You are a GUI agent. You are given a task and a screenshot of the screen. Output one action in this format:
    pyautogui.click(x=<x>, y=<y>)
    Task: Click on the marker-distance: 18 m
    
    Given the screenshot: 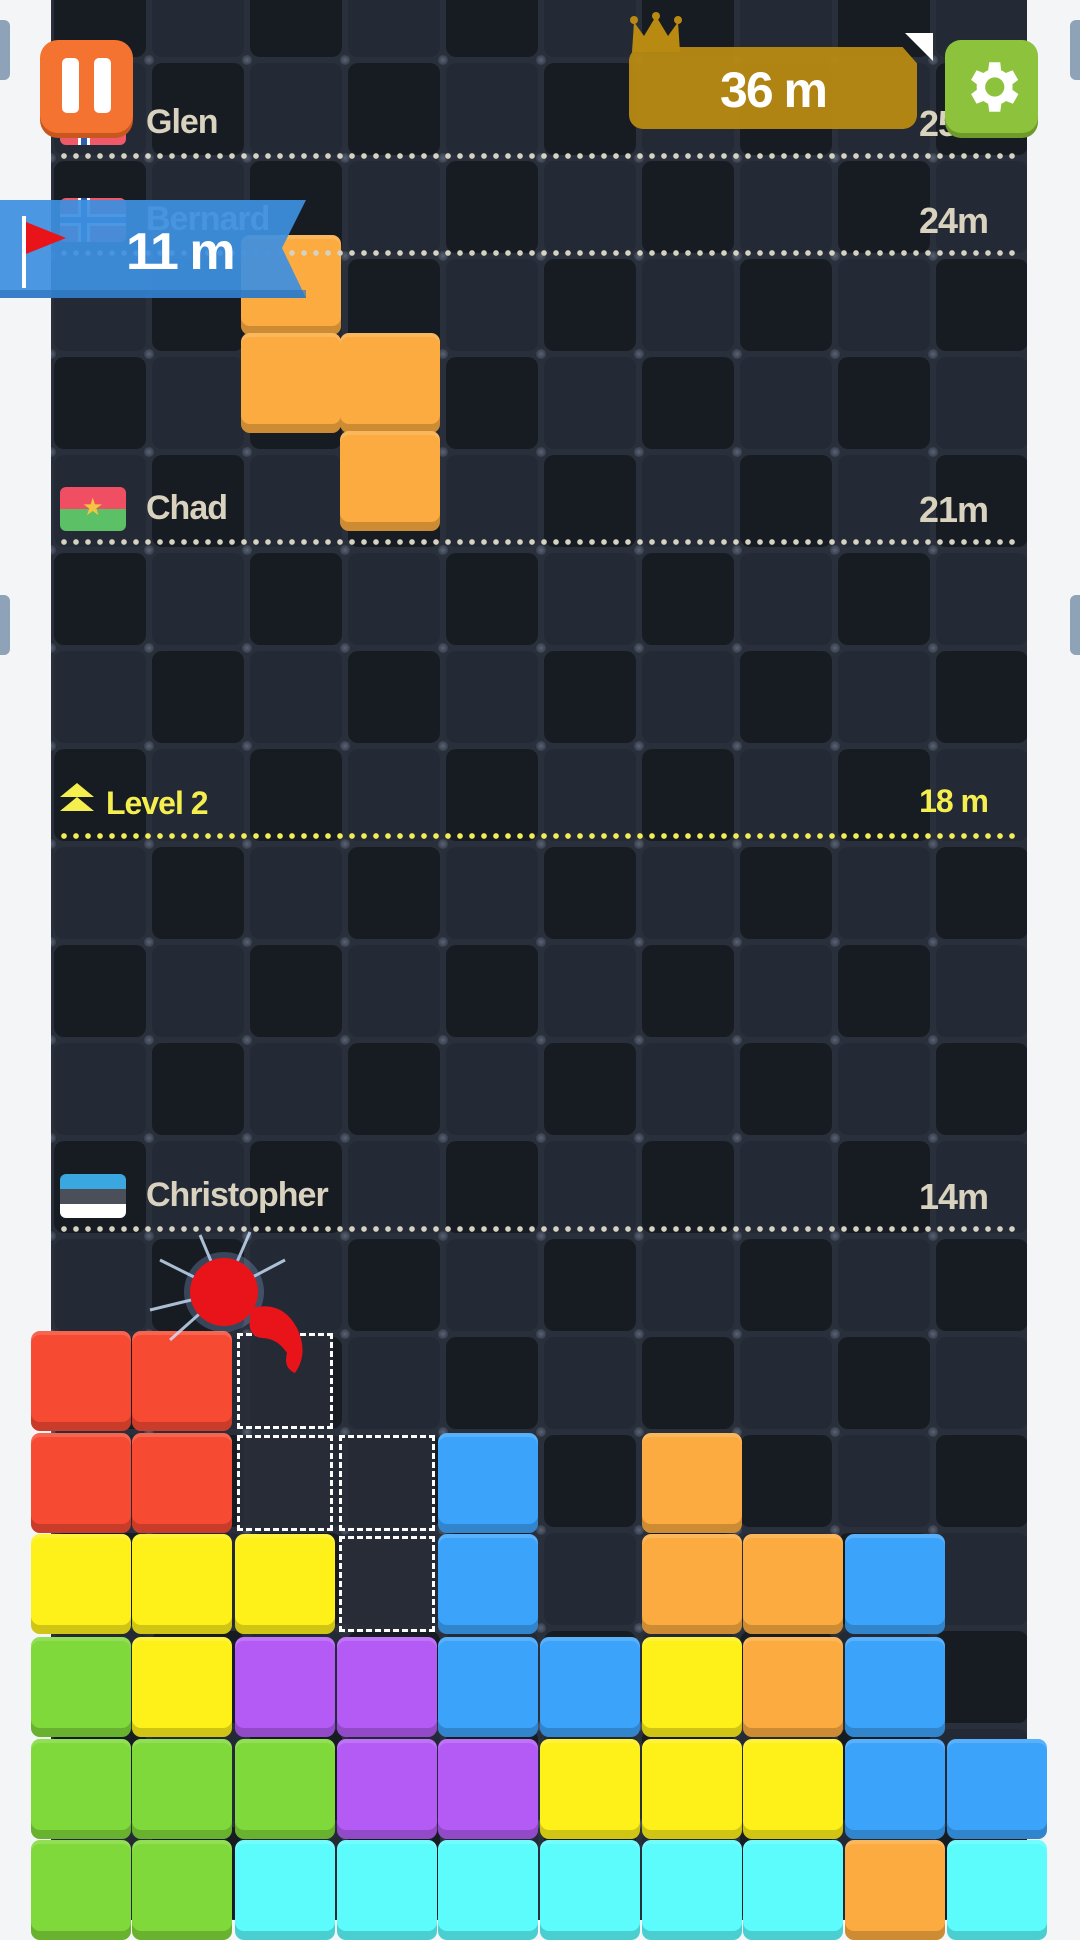 What is the action you would take?
    pyautogui.click(x=954, y=801)
    